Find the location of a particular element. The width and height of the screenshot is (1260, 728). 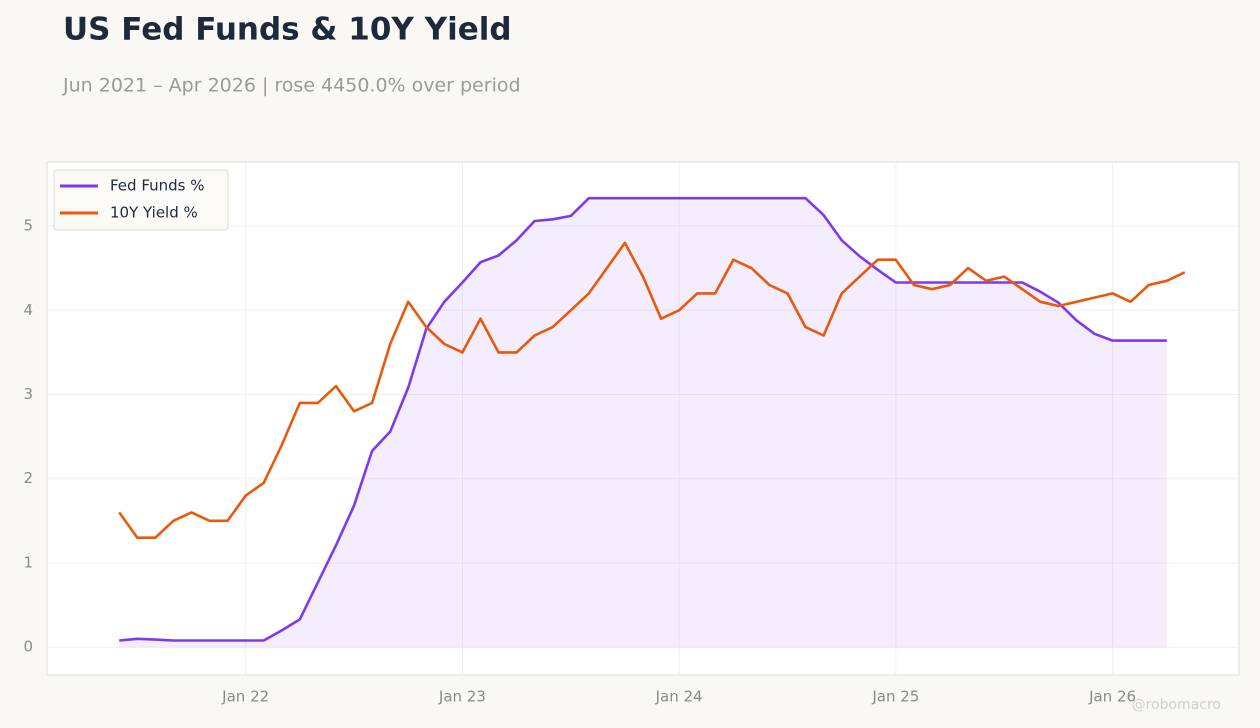

legend-label: 10Y Yield % is located at coordinates (154, 213).